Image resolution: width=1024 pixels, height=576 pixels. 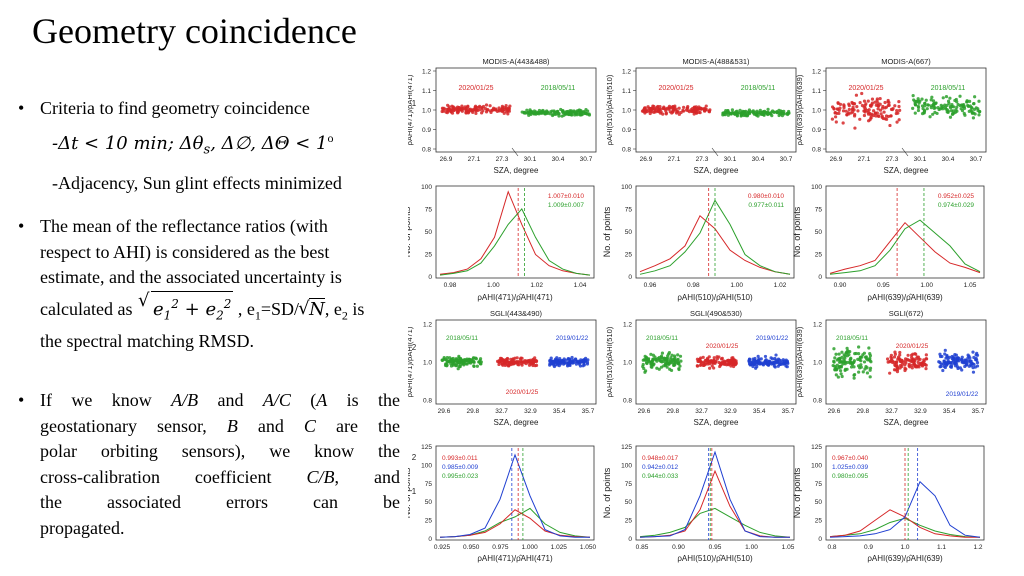 What do you see at coordinates (662, 338) in the screenshot?
I see `date-label: 2018/05/11` at bounding box center [662, 338].